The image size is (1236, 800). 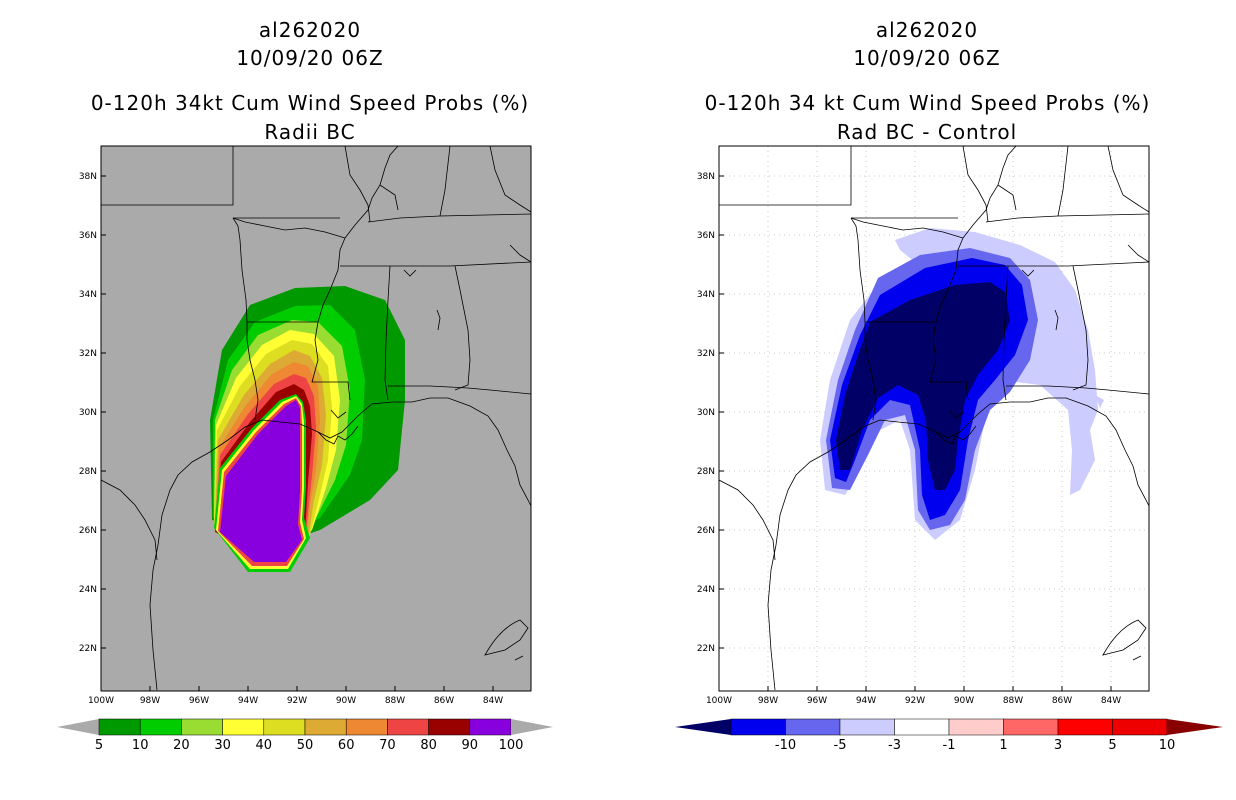 I want to click on colorbar-label: -1, so click(x=949, y=745).